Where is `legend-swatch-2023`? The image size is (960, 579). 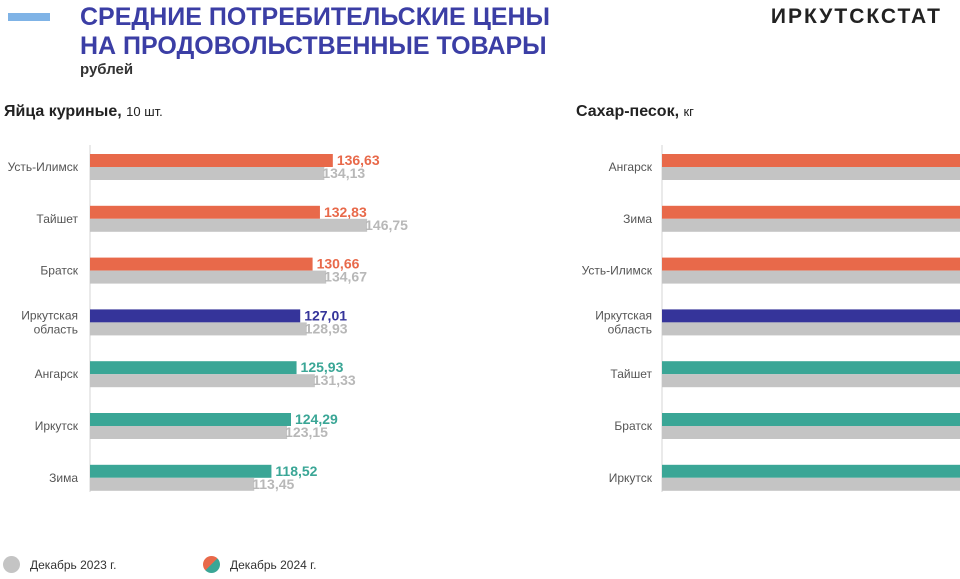
legend-swatch-2023 is located at coordinates (11, 564).